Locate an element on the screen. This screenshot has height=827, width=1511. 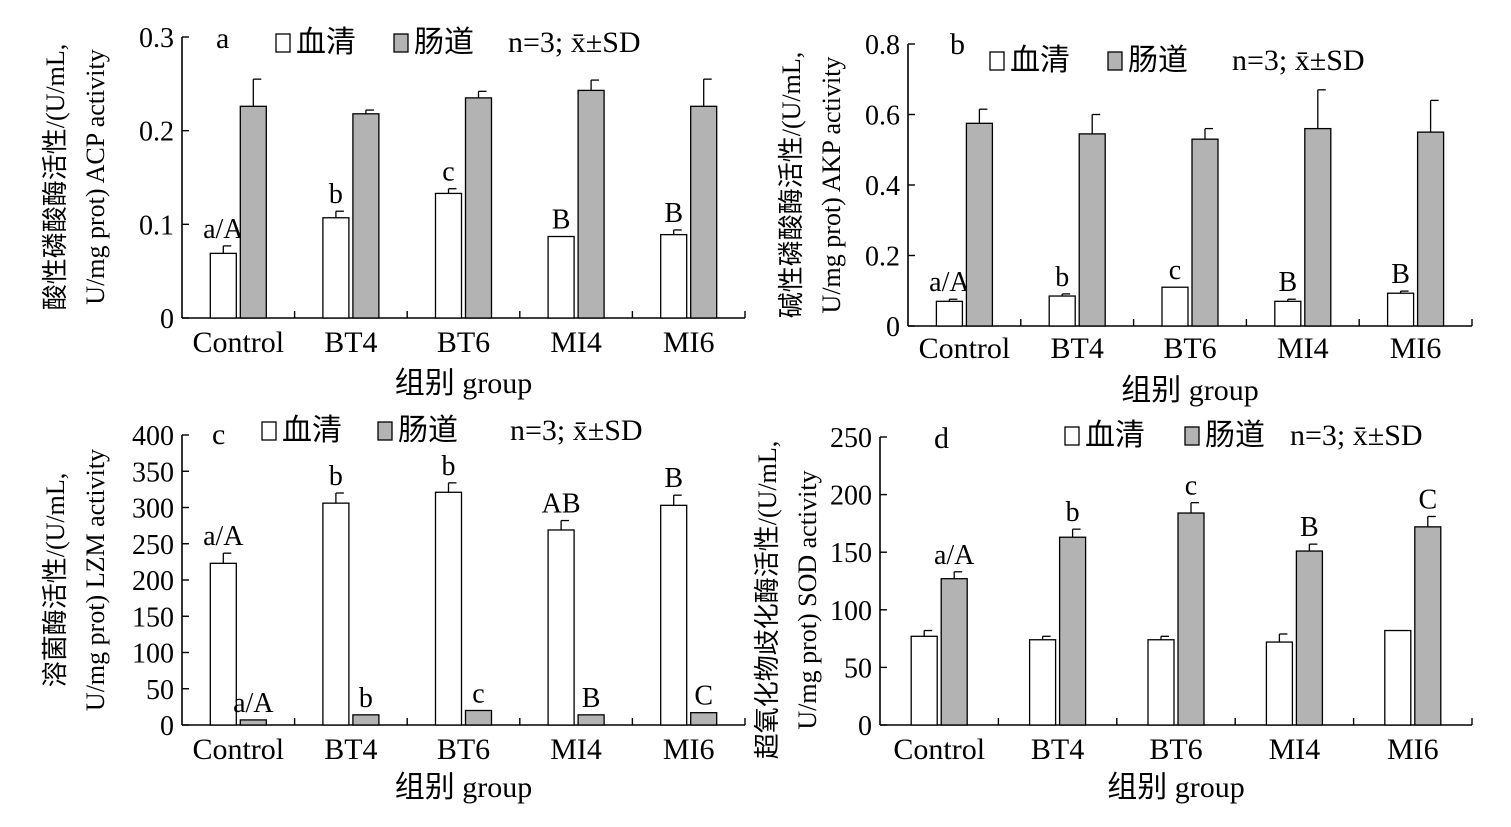
legend-label-intestine: 肠道 is located at coordinates (444, 42).